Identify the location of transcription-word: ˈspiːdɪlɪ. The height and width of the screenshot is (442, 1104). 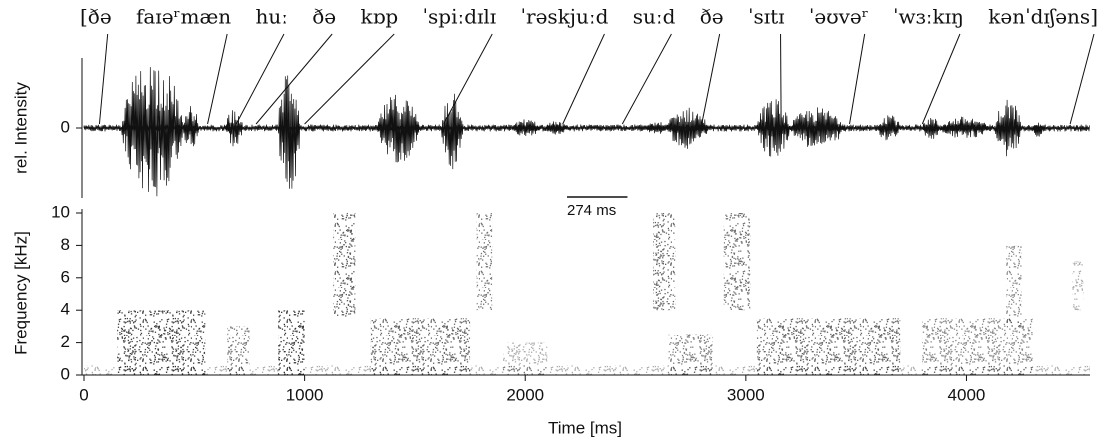
(460, 17).